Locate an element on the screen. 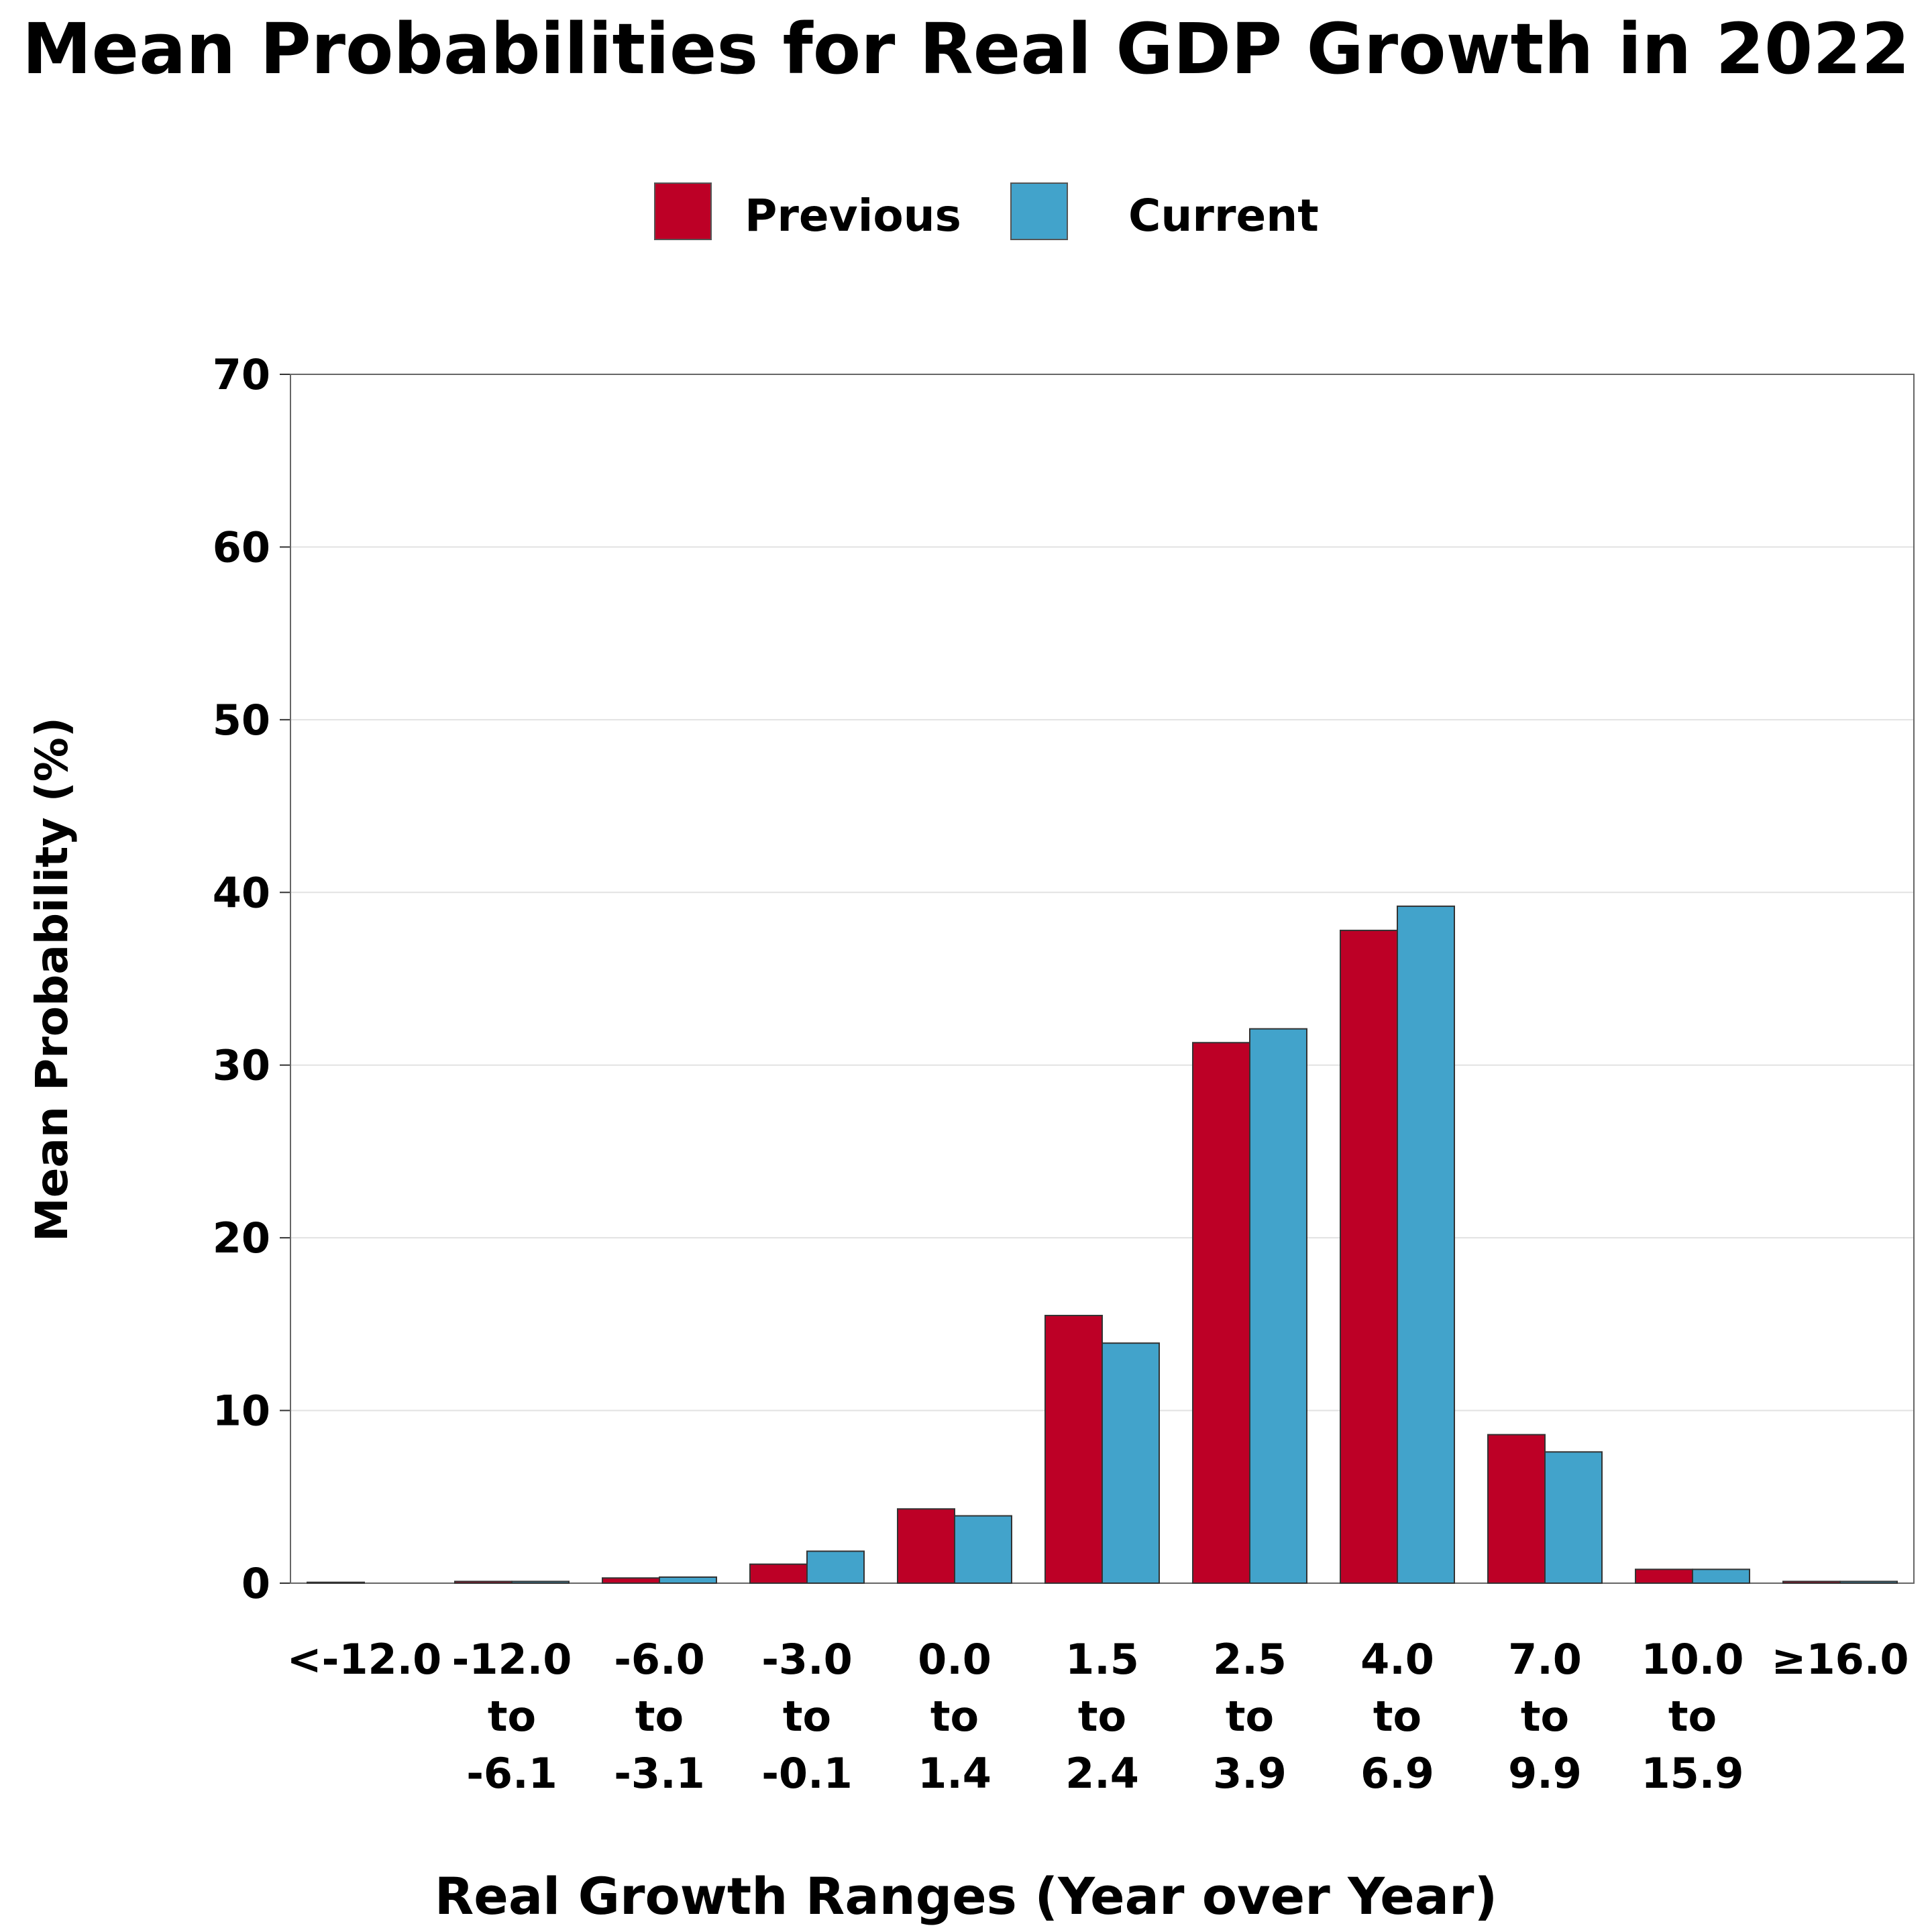 This screenshot has height=1932, width=1932. x-tick-label: 6.9 is located at coordinates (1397, 1773).